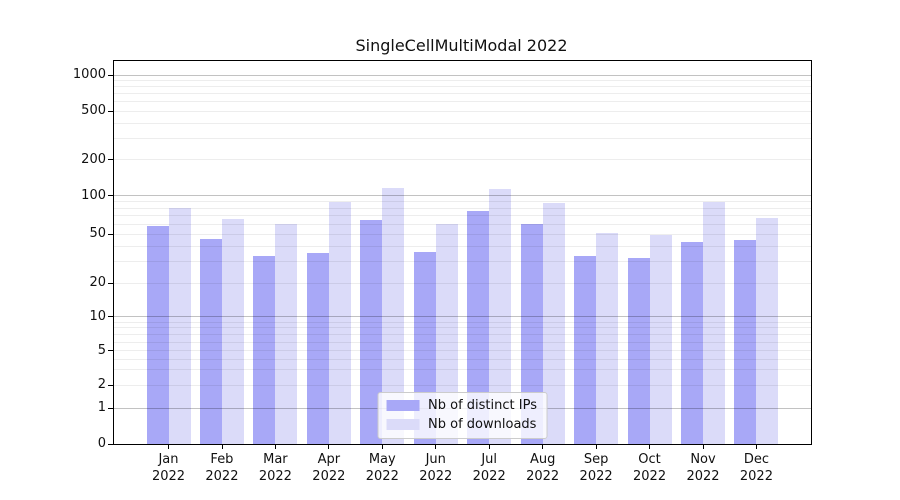  I want to click on x-tick-label: May 2022, so click(382, 468).